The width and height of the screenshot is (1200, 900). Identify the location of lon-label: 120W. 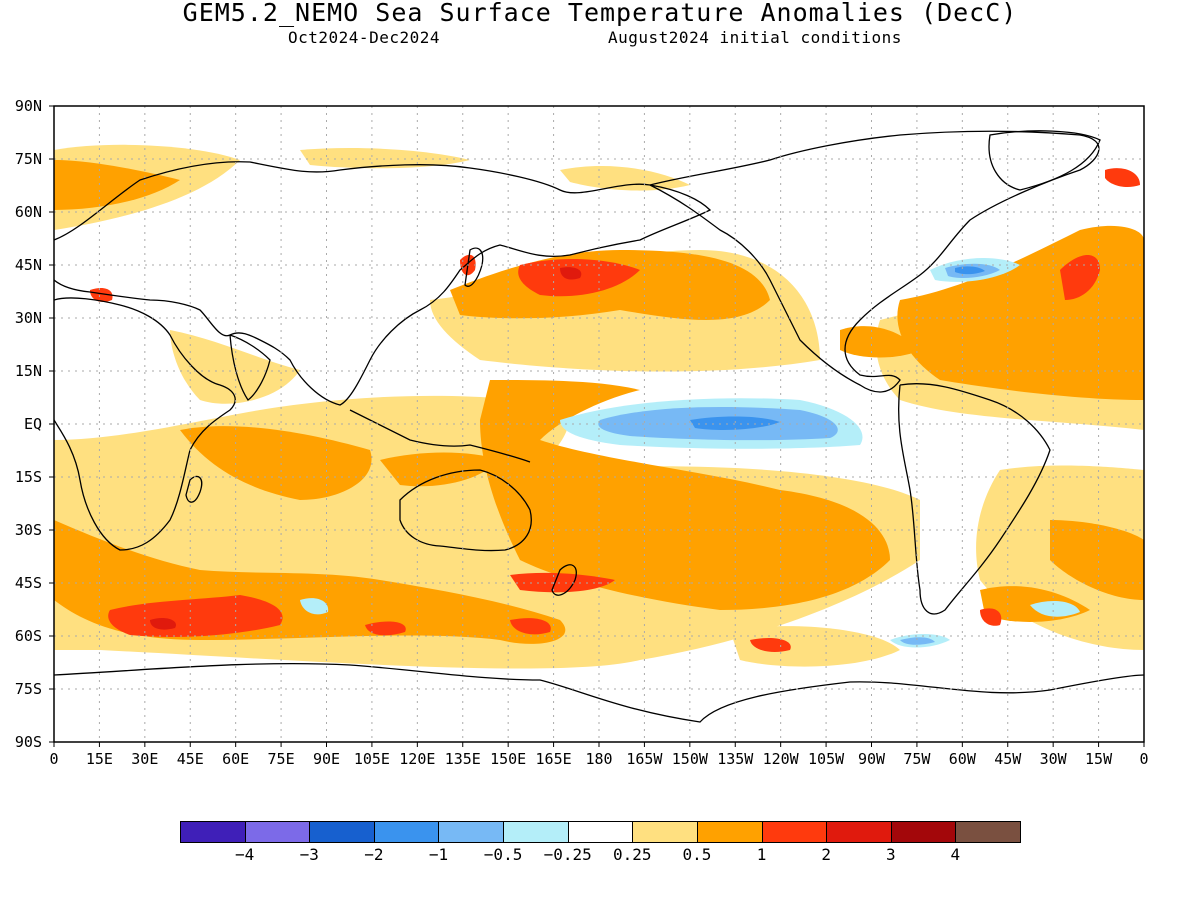
(780, 759).